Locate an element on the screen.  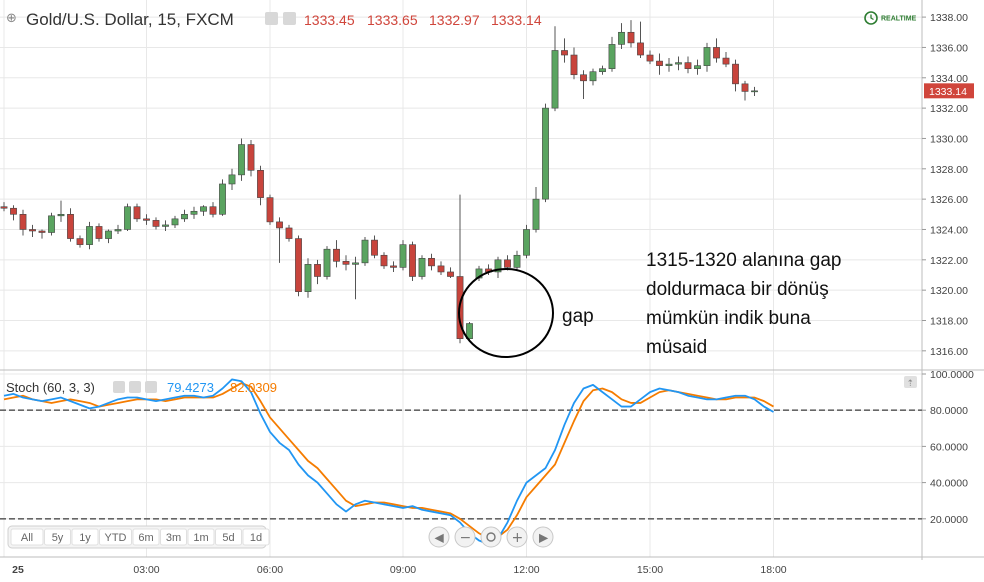
chevron-right-icon: ▶ is located at coordinates (544, 538).